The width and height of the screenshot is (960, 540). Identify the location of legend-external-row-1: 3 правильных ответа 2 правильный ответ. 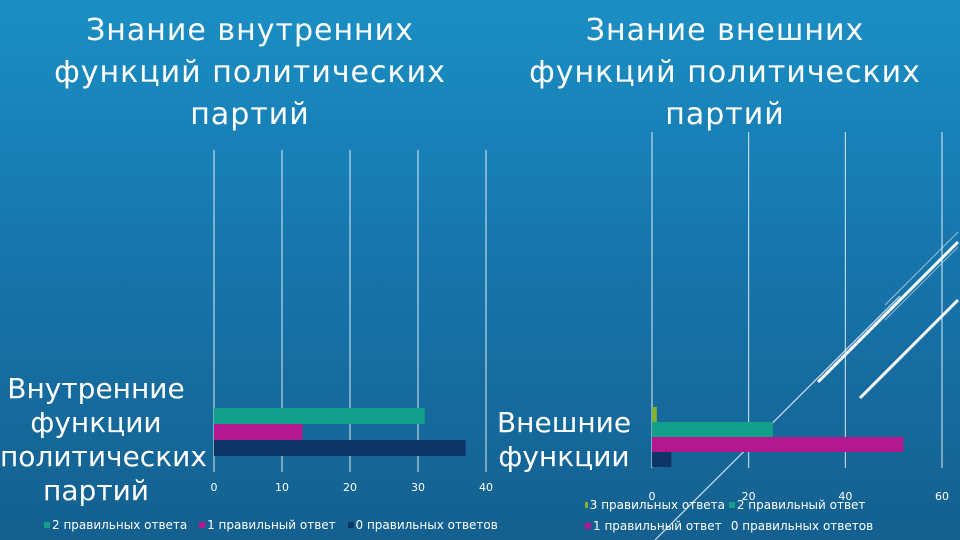
(727, 504).